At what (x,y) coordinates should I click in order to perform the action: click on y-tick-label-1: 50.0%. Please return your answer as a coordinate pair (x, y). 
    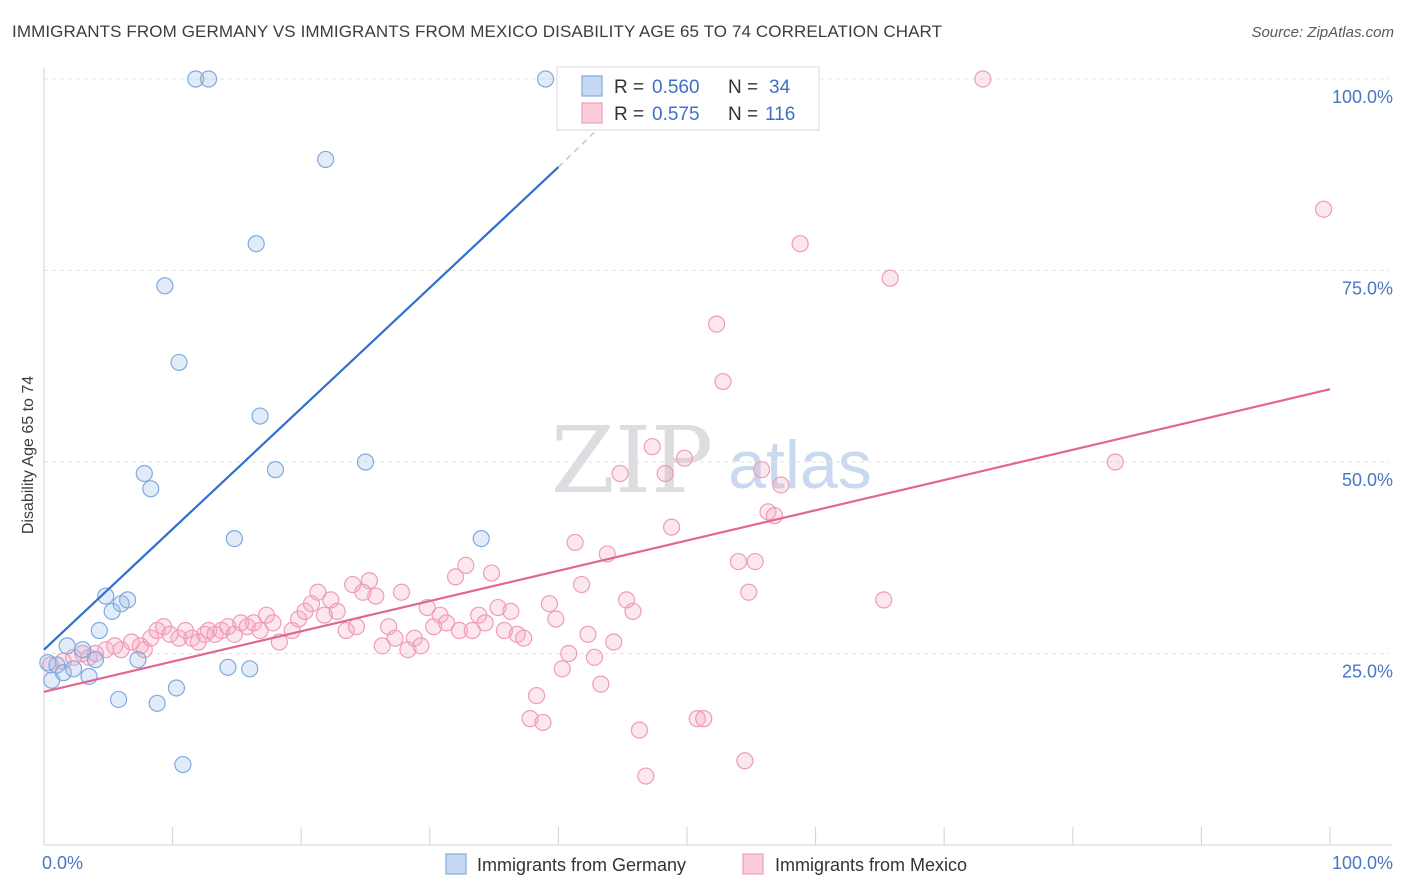
    Looking at the image, I should click on (1367, 480).